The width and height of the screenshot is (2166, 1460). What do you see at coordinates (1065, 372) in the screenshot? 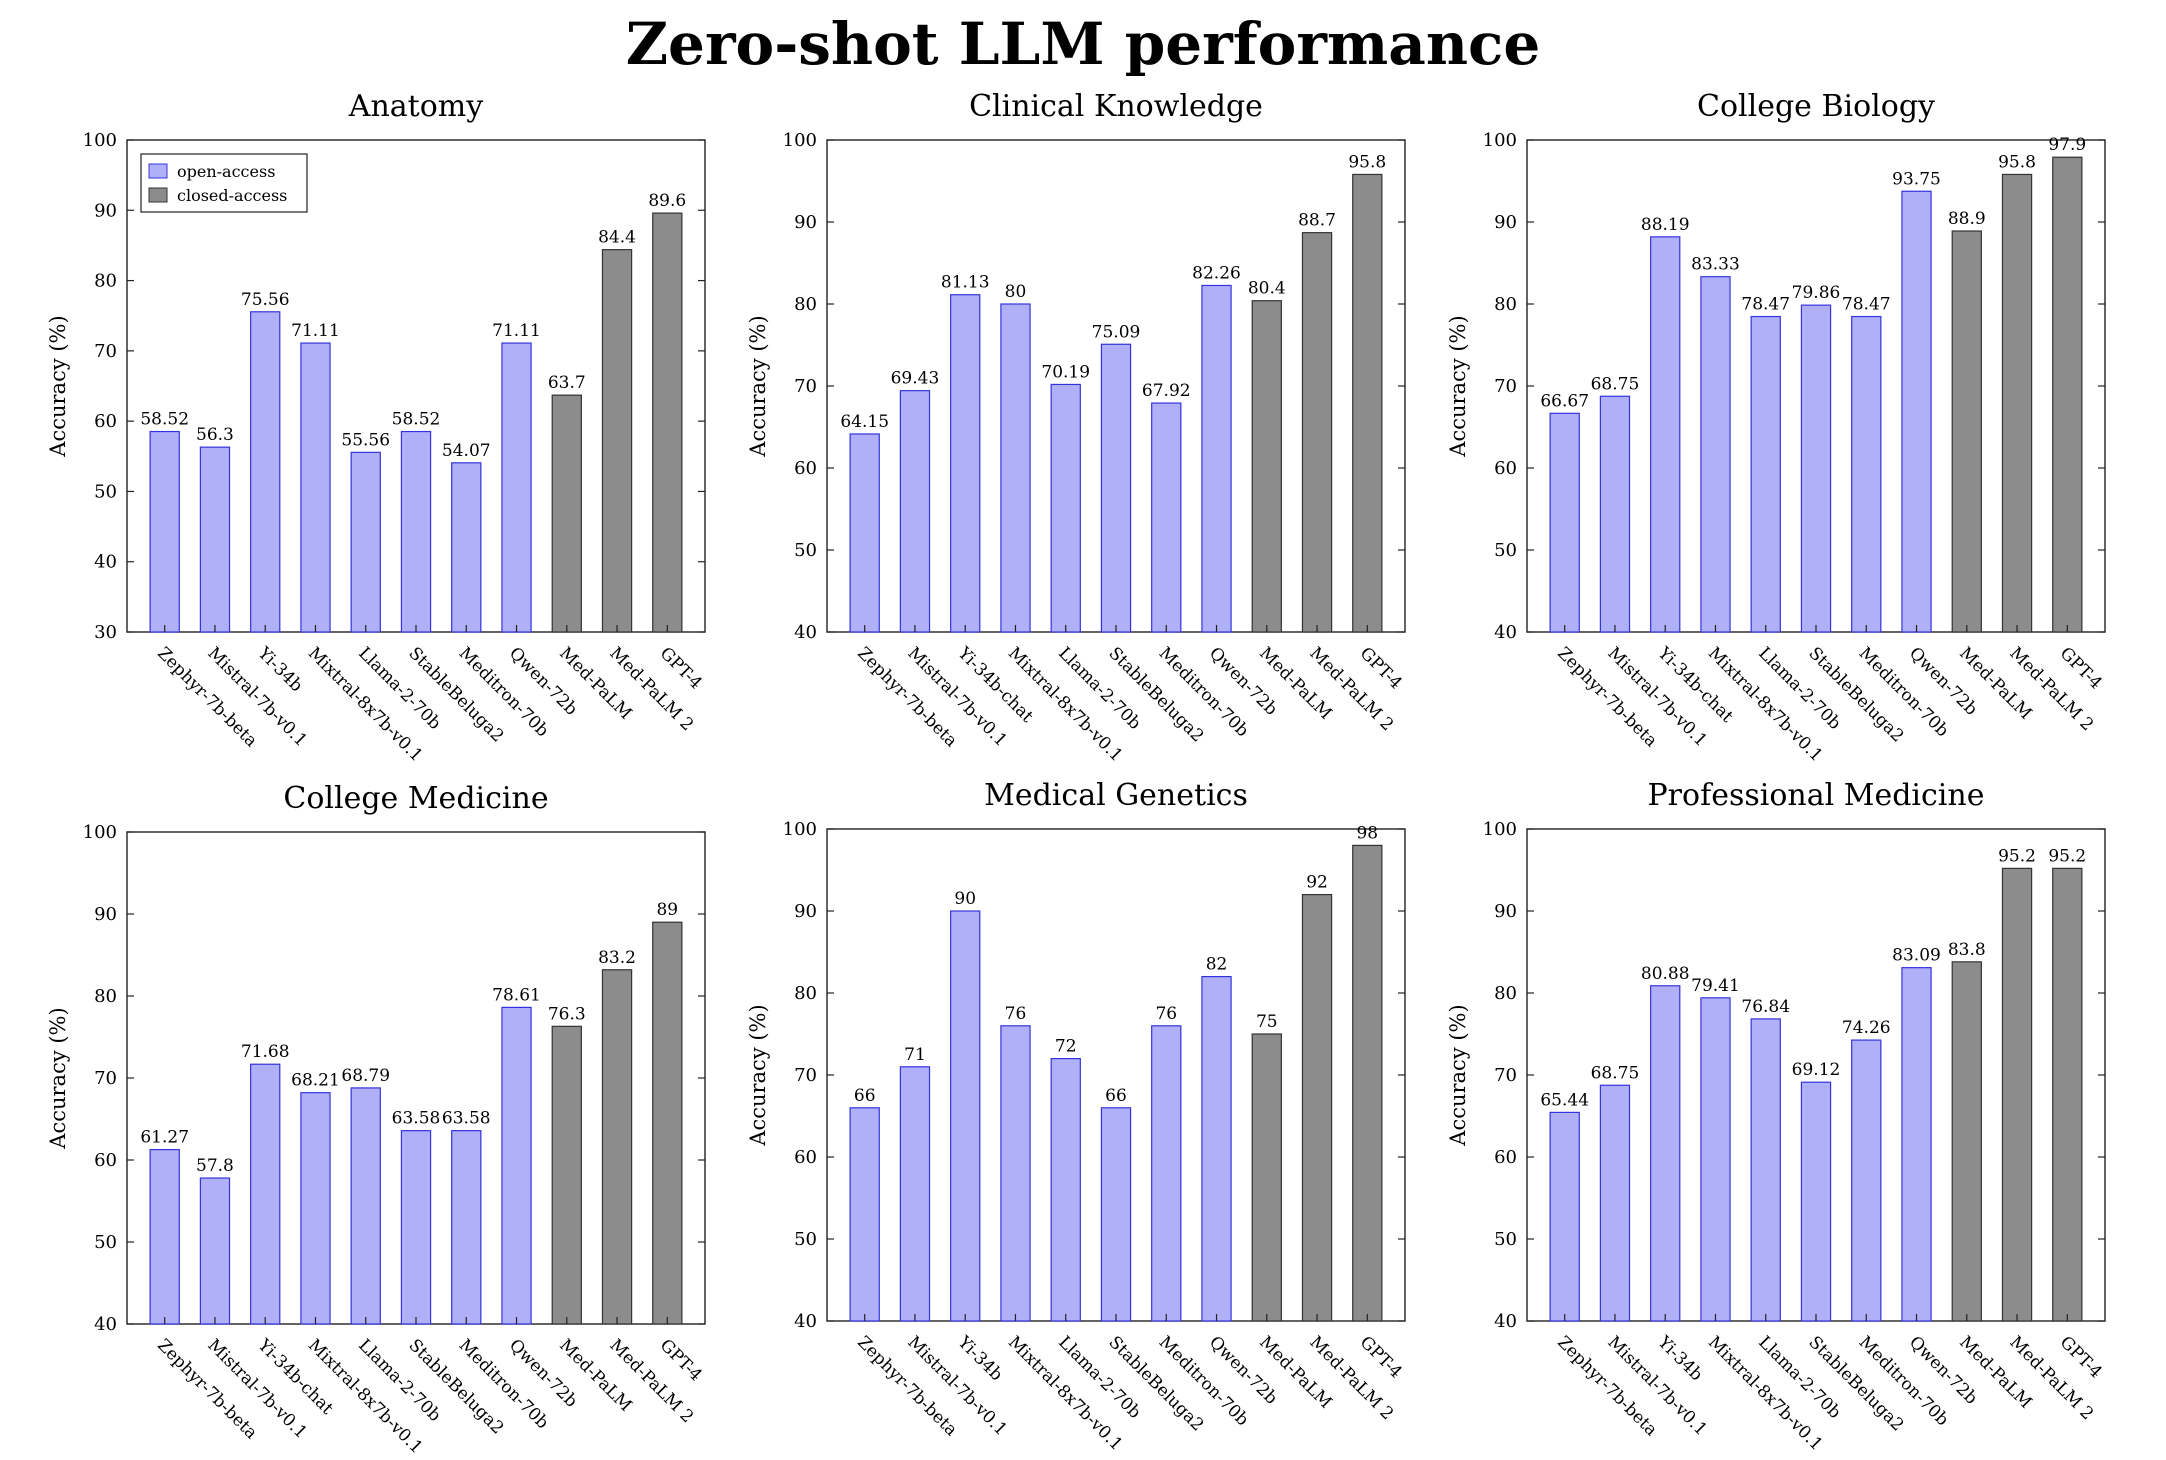
I see `data-label: 70.19` at bounding box center [1065, 372].